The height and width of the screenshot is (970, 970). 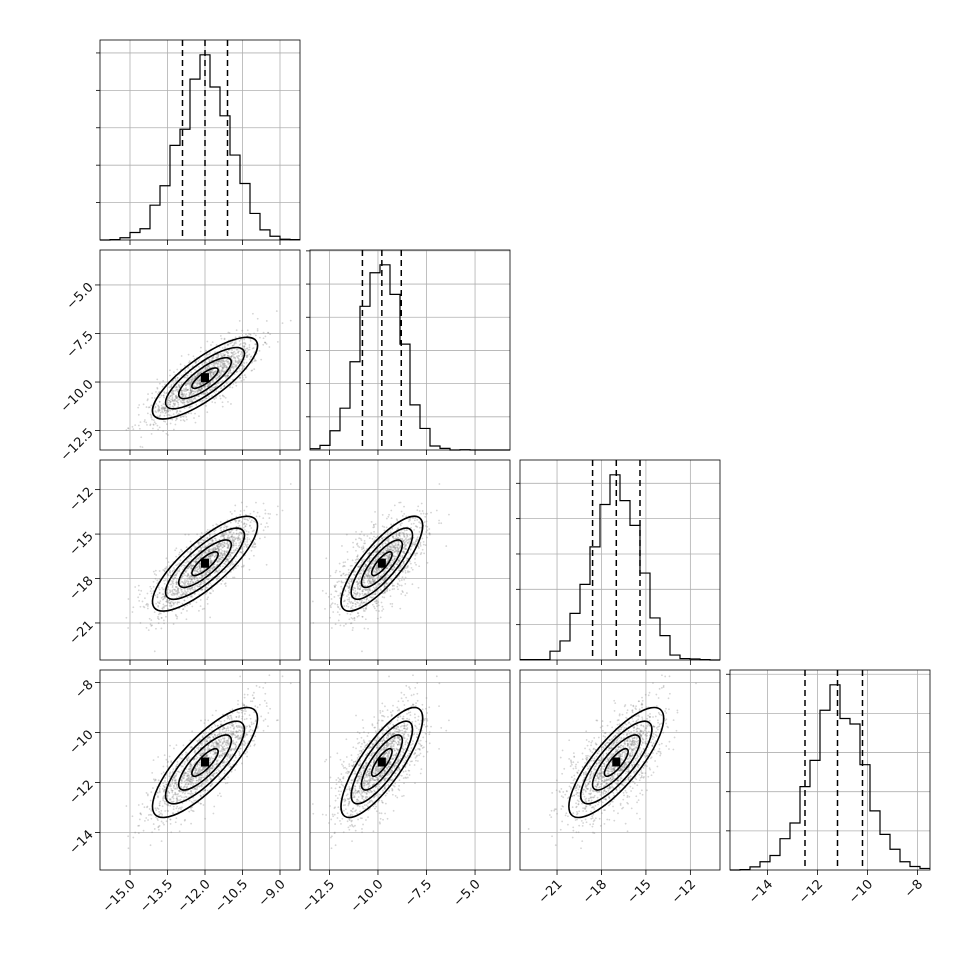 I want to click on scatter-panel-2-0: −21−18−15−12, so click(x=184, y=562).